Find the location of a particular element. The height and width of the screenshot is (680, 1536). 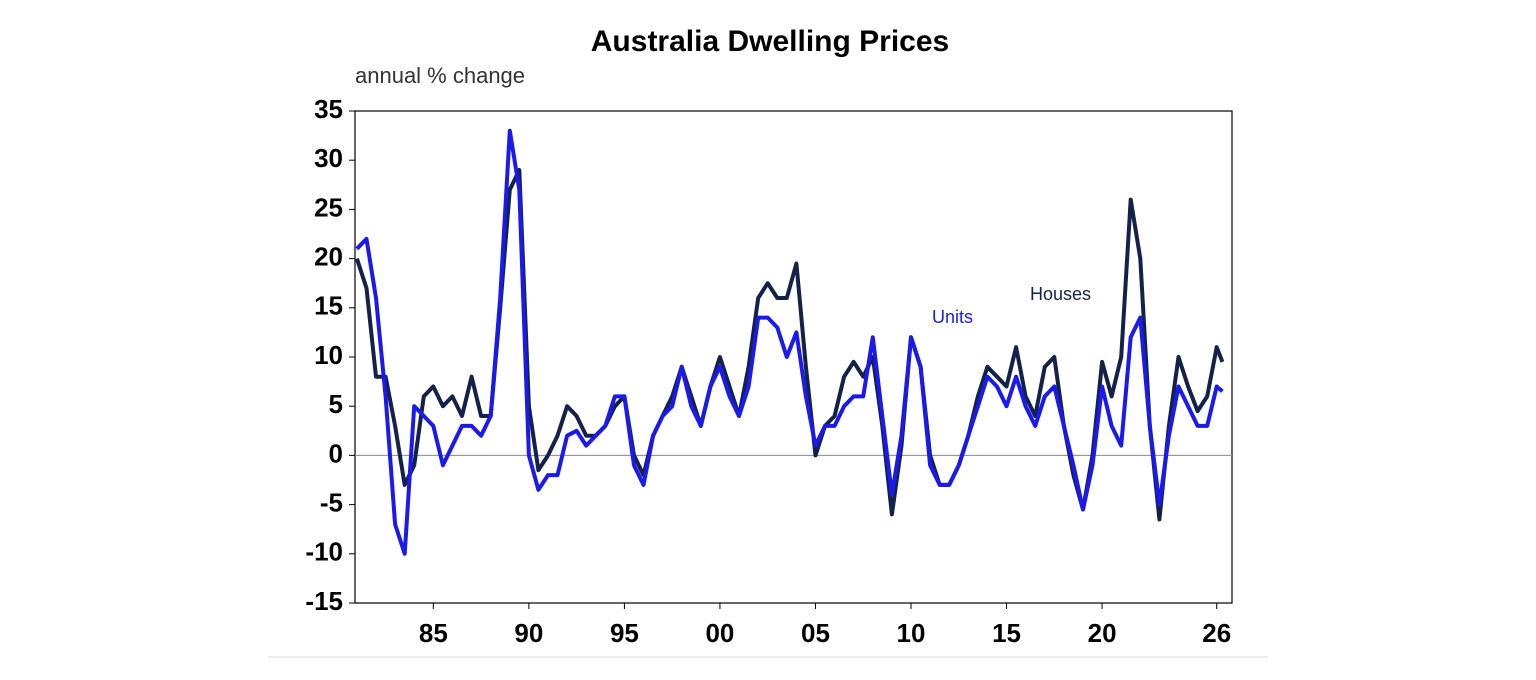

y-tick-label: 0 is located at coordinates (336, 453).